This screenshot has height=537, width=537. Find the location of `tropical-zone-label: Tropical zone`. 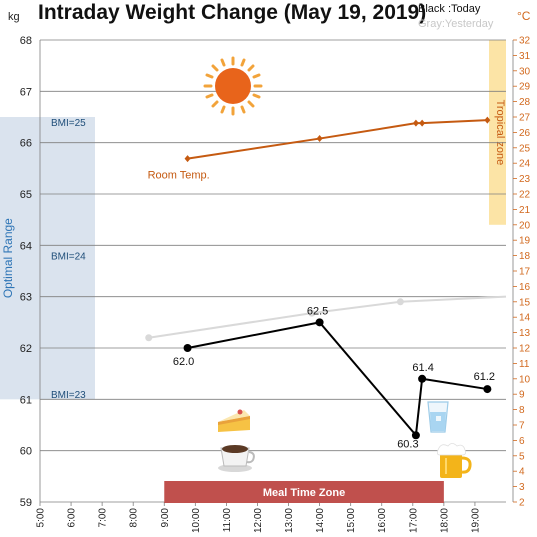

tropical-zone-label: Tropical zone is located at coordinates (500, 133).